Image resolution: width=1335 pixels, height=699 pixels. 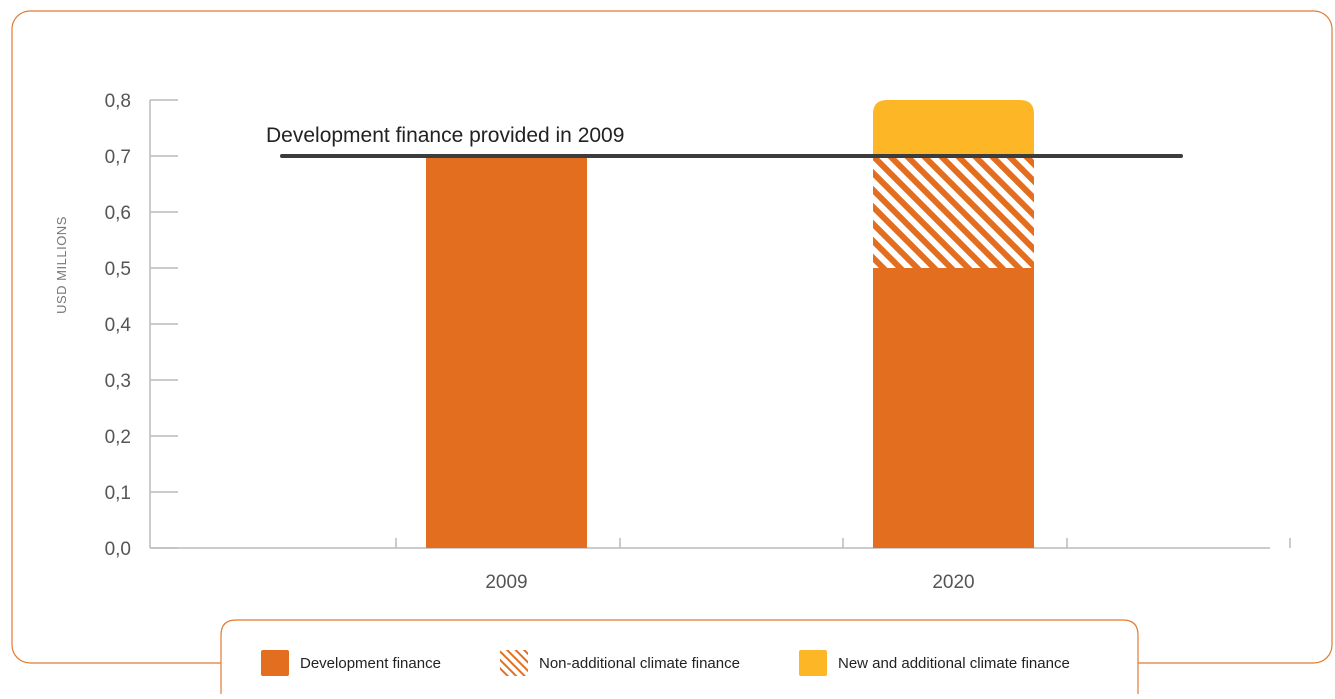 I want to click on y-tick-label: 0,6, so click(x=118, y=213).